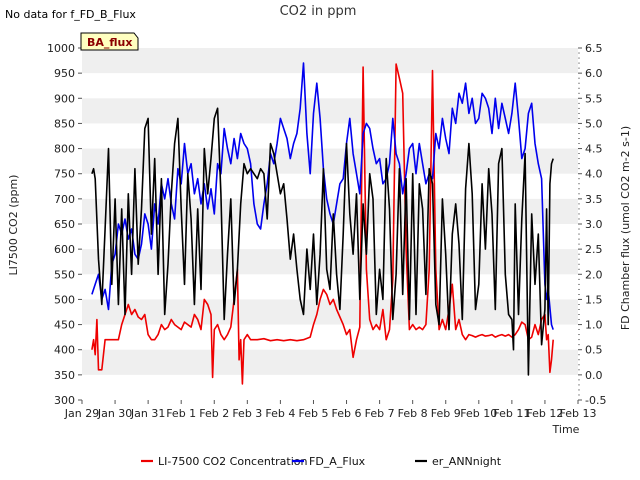 This screenshot has width=640, height=480. What do you see at coordinates (64, 299) in the screenshot?
I see `left-tick-label: 500` at bounding box center [64, 299].